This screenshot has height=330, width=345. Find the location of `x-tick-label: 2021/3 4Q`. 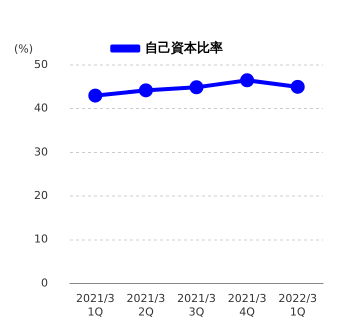

x-tick-label: 2021/3 4Q is located at coordinates (247, 305).